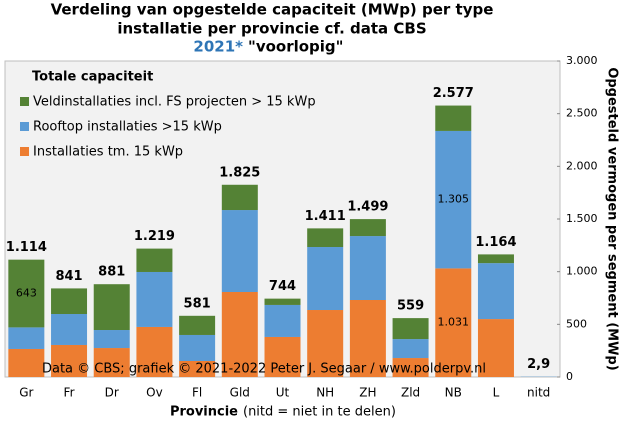 The height and width of the screenshot is (426, 631). I want to click on total-label: 559, so click(410, 306).